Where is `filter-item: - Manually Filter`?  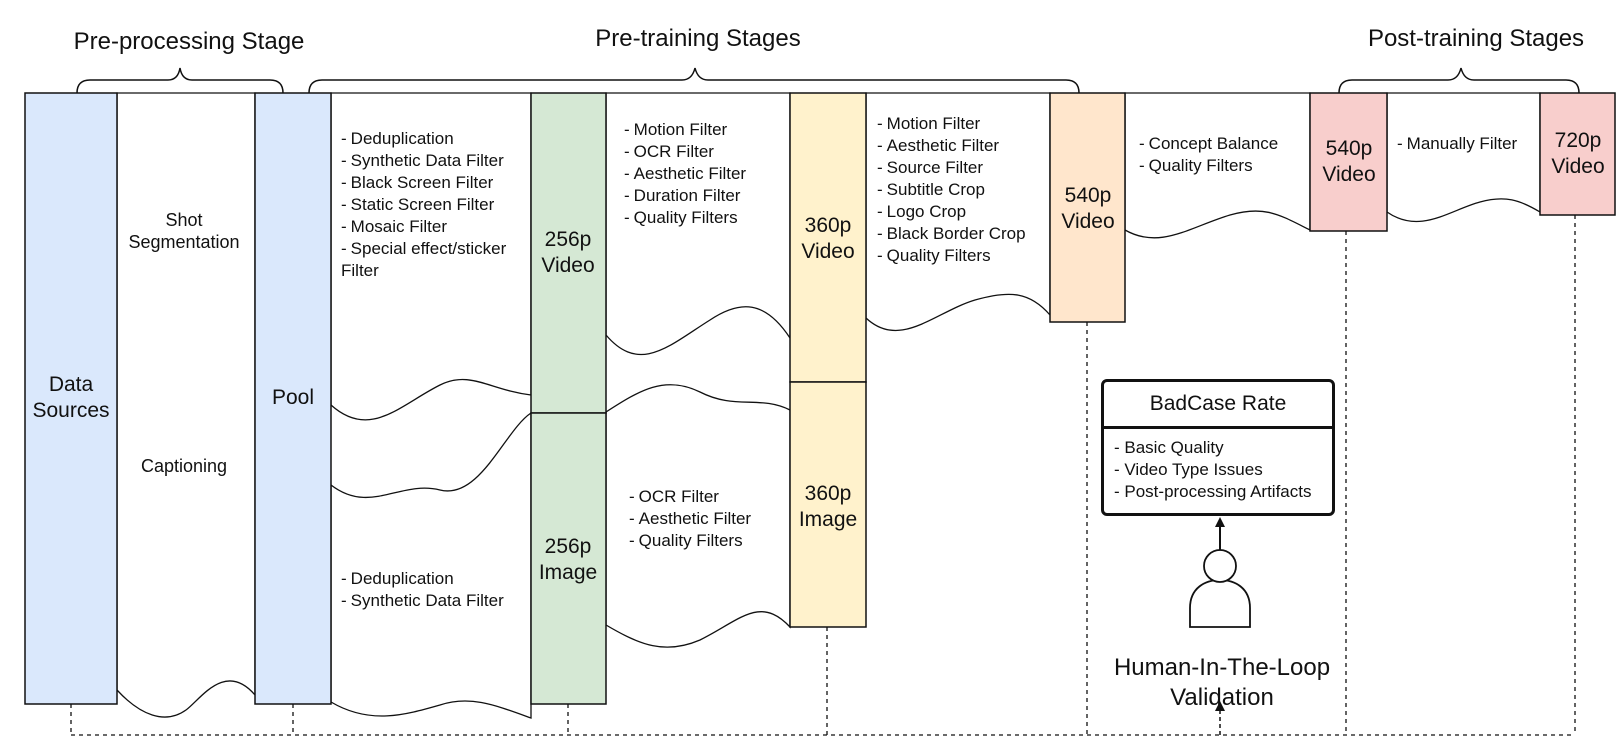 filter-item: - Manually Filter is located at coordinates (1457, 143).